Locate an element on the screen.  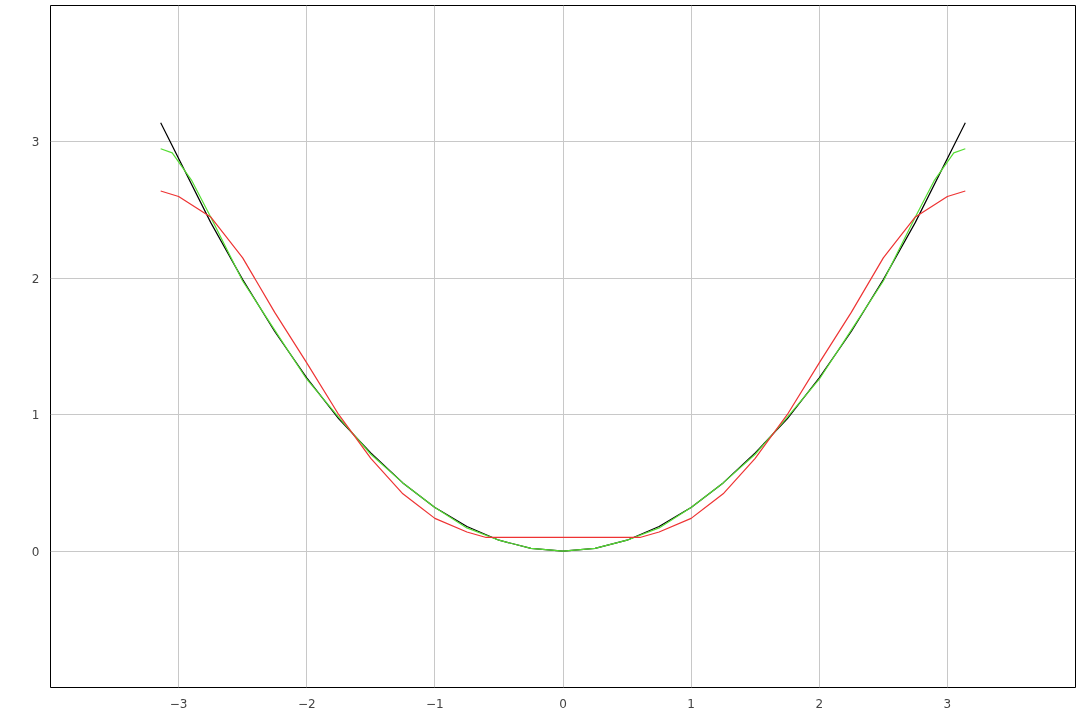
y-tick-label: 3 is located at coordinates (35, 142).